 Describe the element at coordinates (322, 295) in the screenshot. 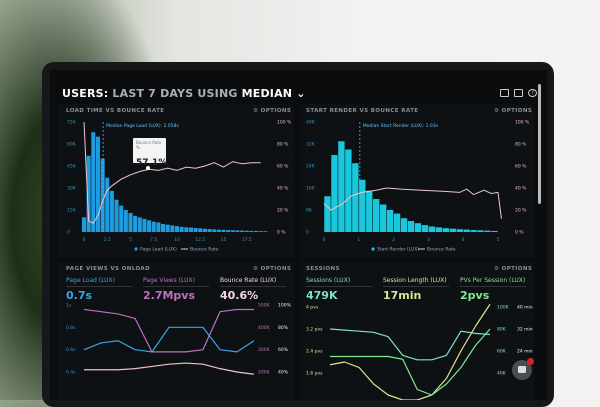

I see `stat-value: 479K` at that location.